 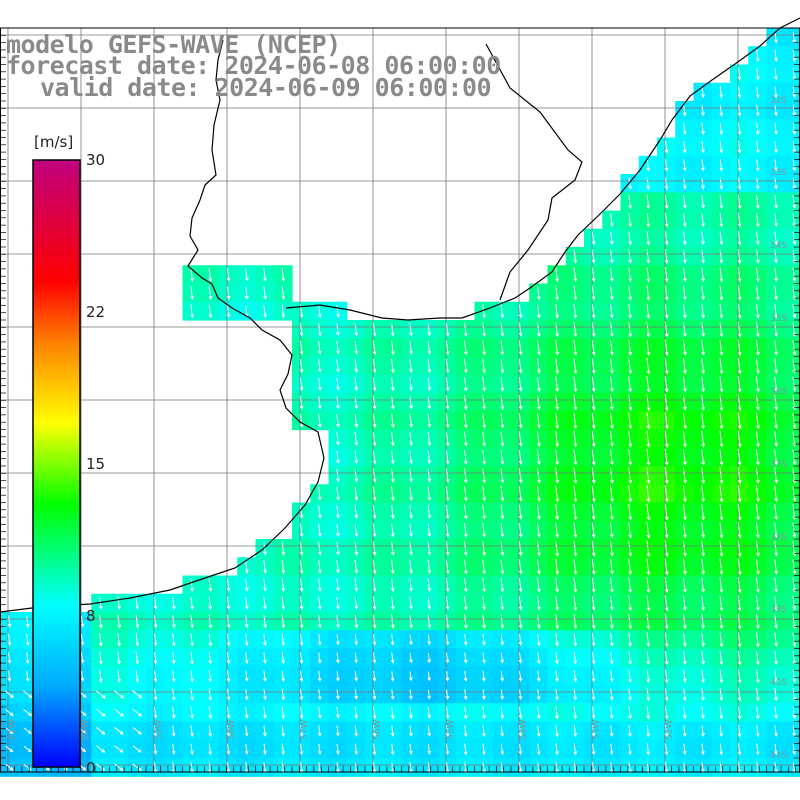 I want to click on model-title: modelo GEFS-WAVE (NCEP), so click(x=173, y=44).